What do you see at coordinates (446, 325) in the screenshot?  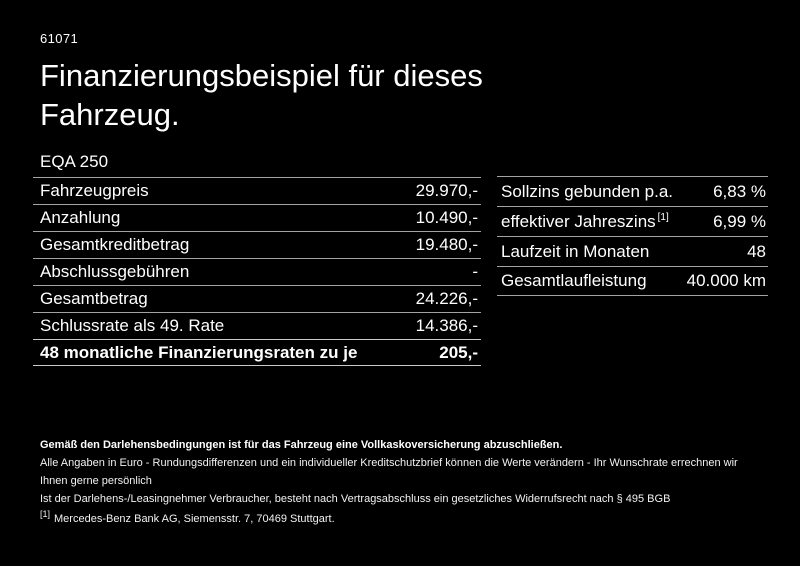 I see `row-value: 14.386,-` at bounding box center [446, 325].